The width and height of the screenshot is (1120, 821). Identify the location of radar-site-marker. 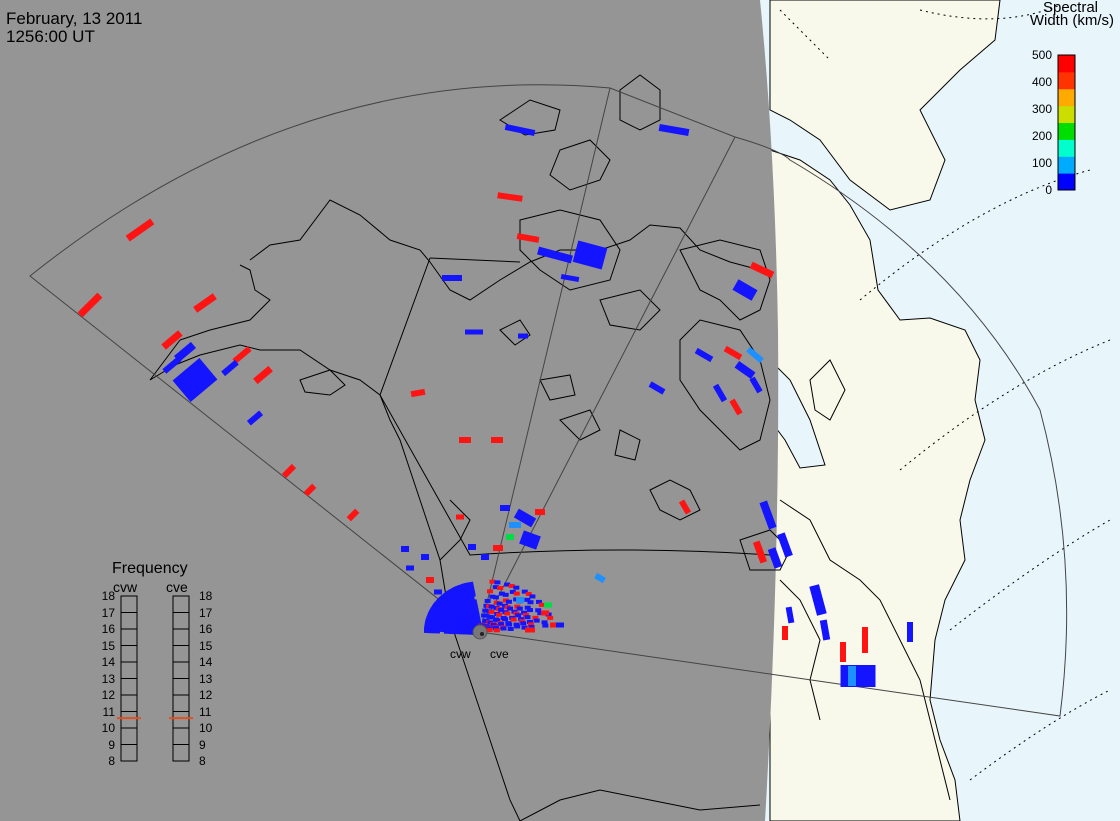
(480, 632).